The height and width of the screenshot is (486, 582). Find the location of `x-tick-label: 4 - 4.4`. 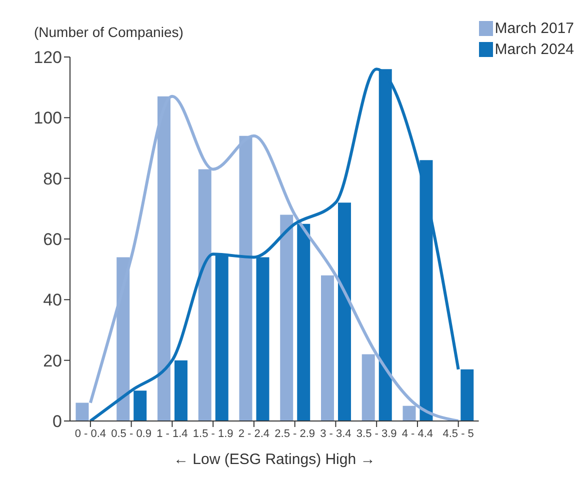

x-tick-label: 4 - 4.4 is located at coordinates (418, 434).